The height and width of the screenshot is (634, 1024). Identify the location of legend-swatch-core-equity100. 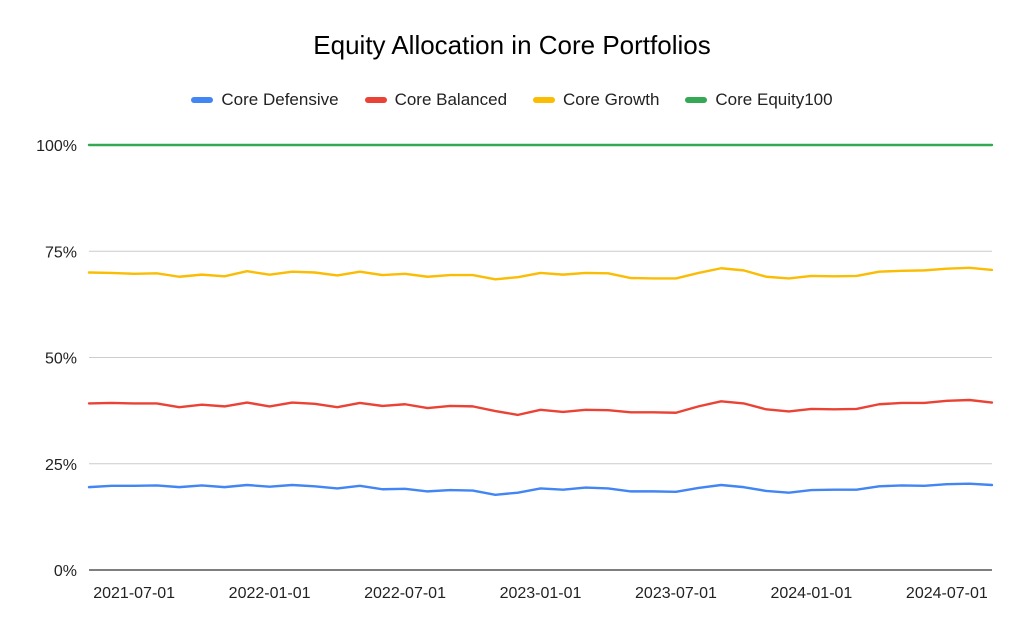
(696, 100).